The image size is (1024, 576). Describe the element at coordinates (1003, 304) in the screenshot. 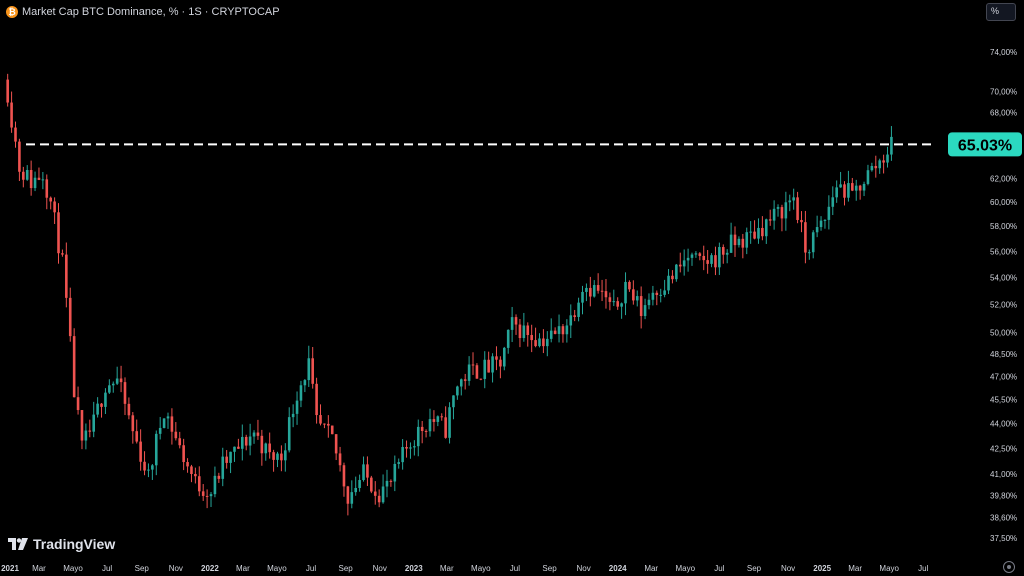

I see `y-tick-label: 52,00%` at that location.